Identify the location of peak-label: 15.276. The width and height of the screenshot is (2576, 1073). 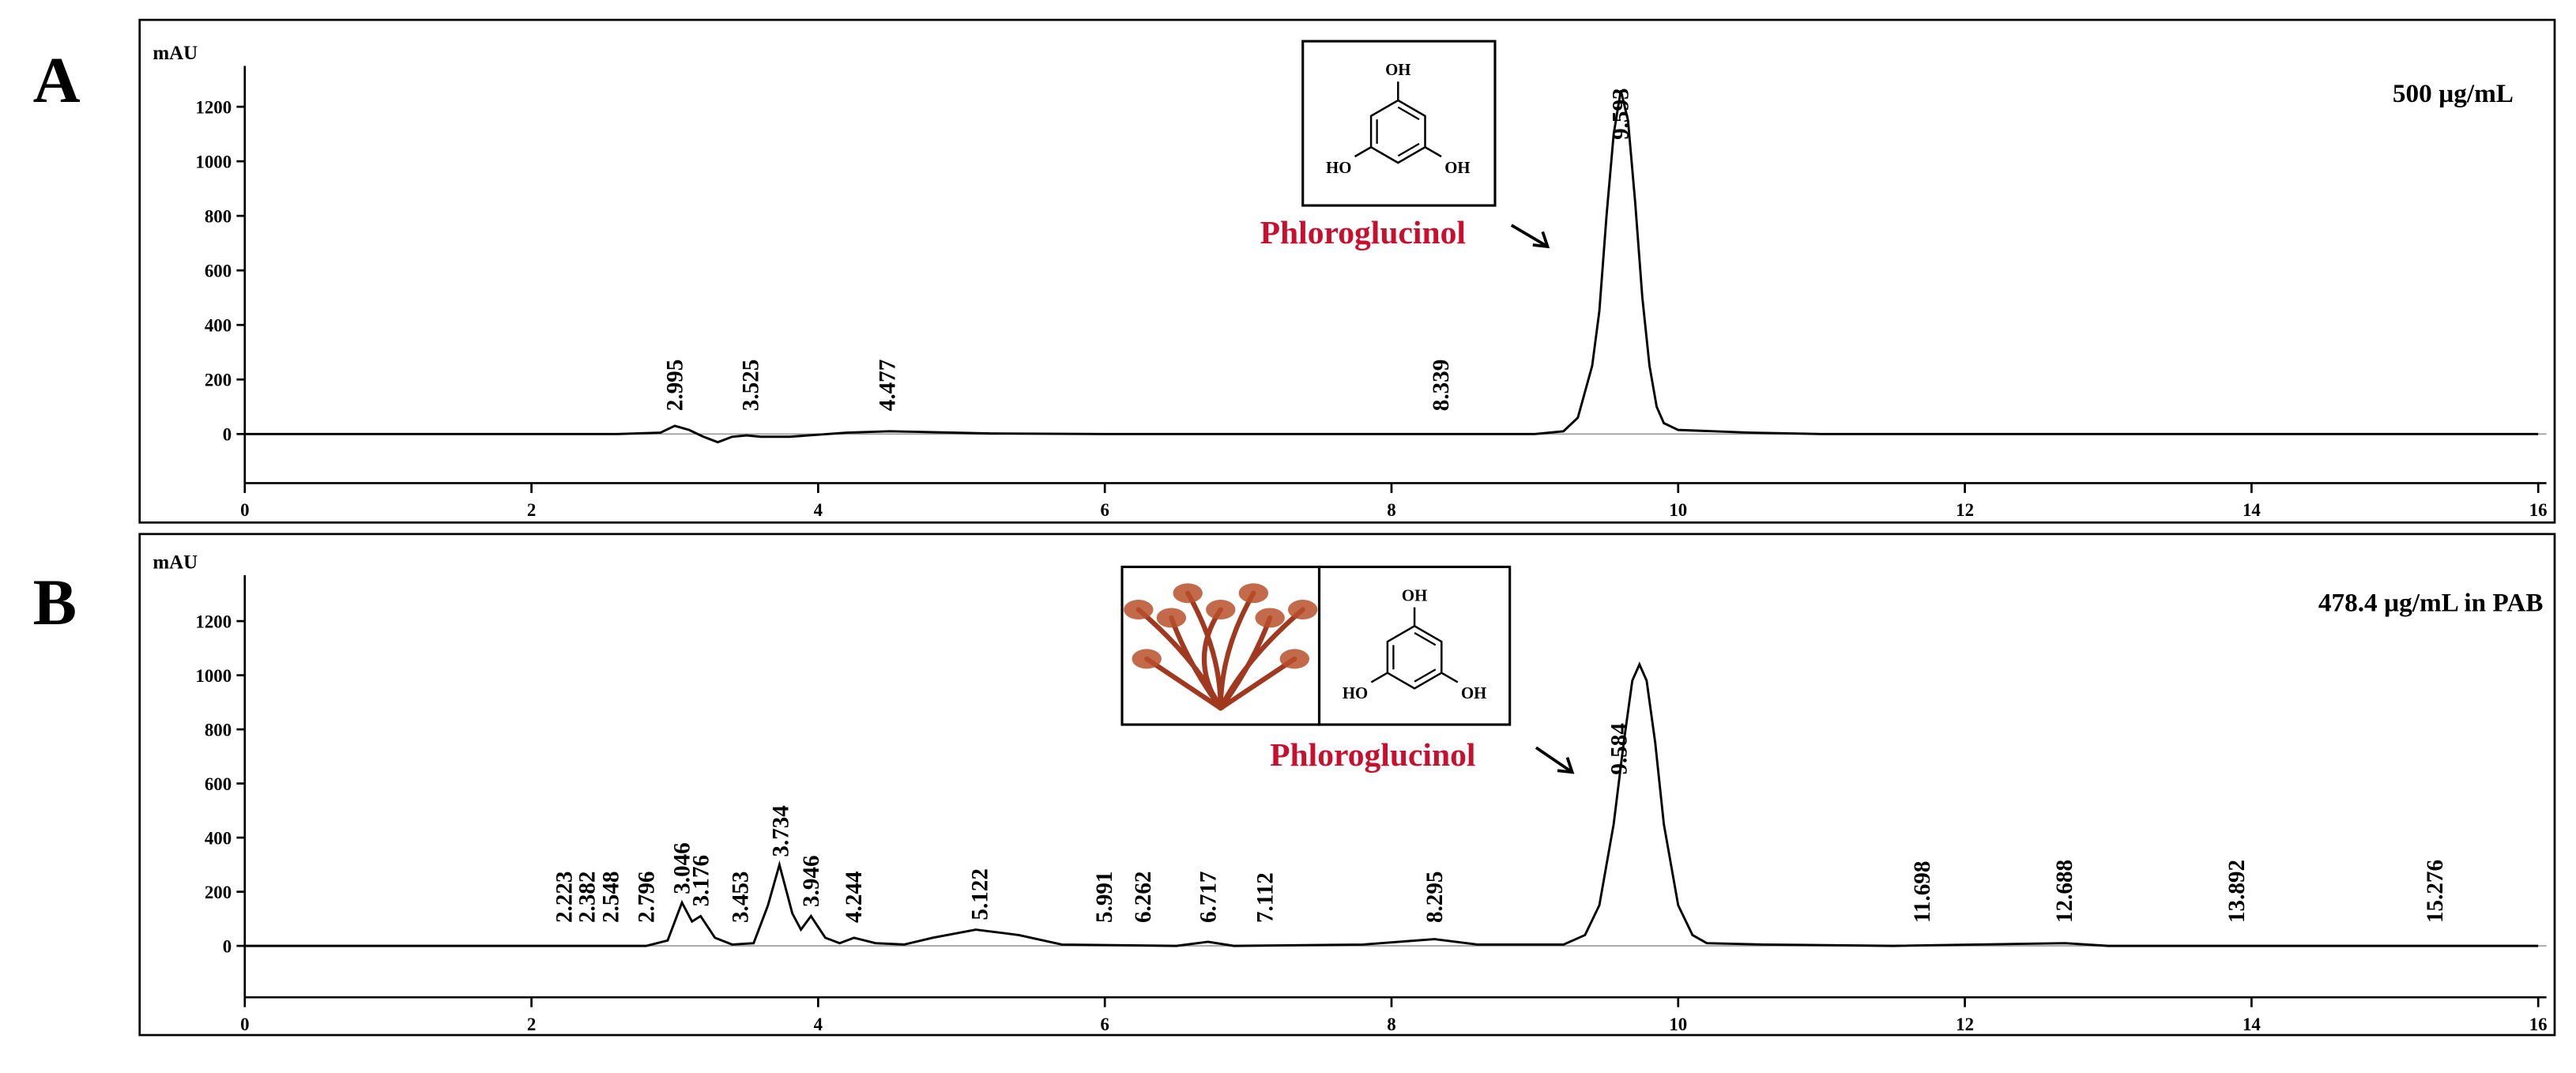
(2435, 891).